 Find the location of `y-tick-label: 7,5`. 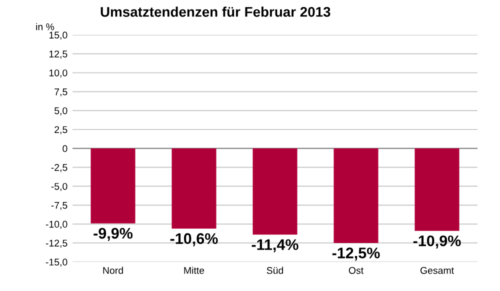

y-tick-label: 7,5 is located at coordinates (61, 92).